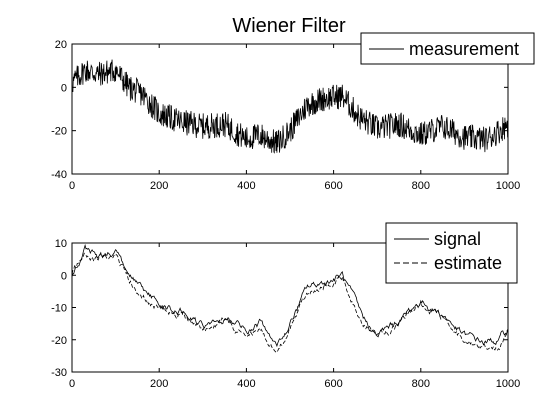  Describe the element at coordinates (457, 239) in the screenshot. I see `legend-label-signal: signal` at that location.